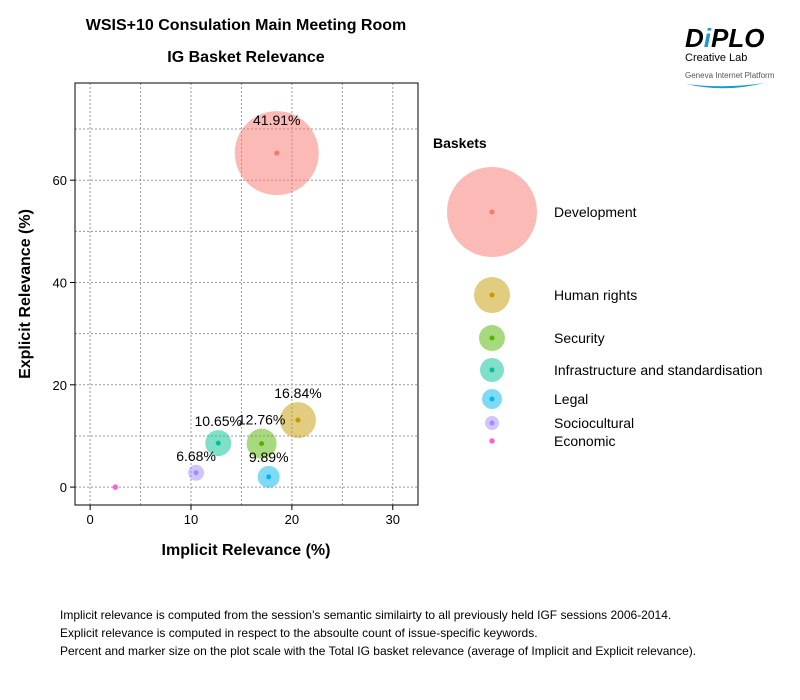 The height and width of the screenshot is (700, 800). What do you see at coordinates (90, 519) in the screenshot?
I see `x-tick-label: 0` at bounding box center [90, 519].